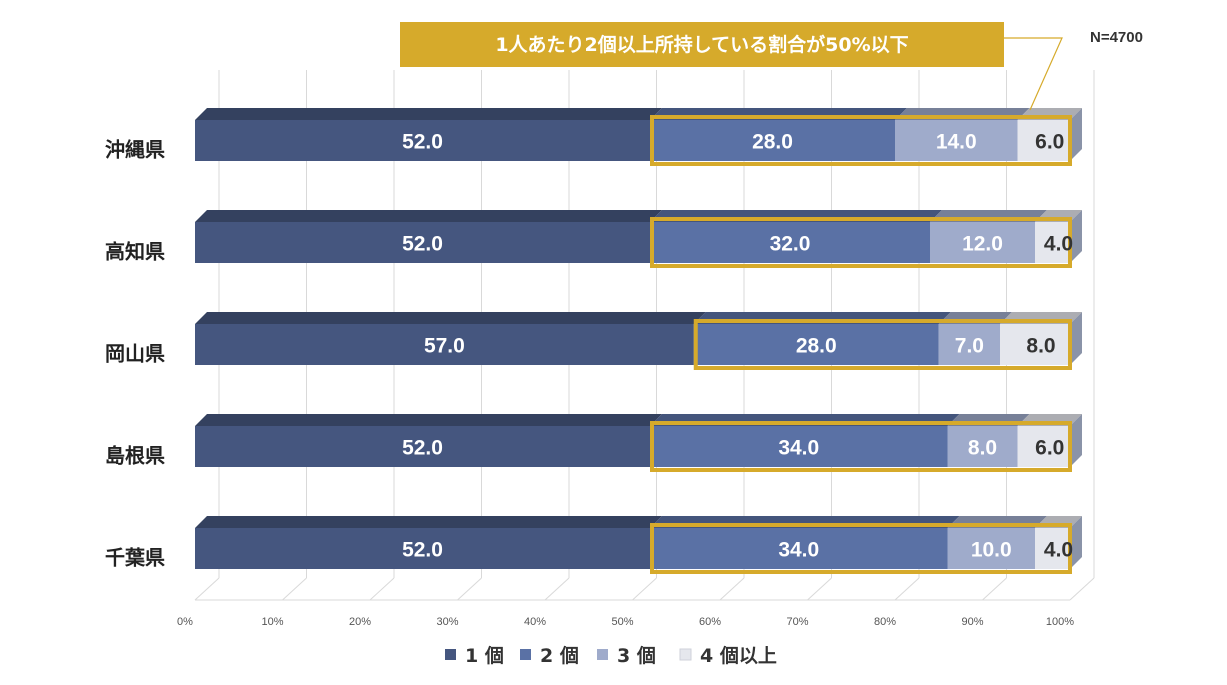  I want to click on x-tick-label: 80%, so click(885, 622).